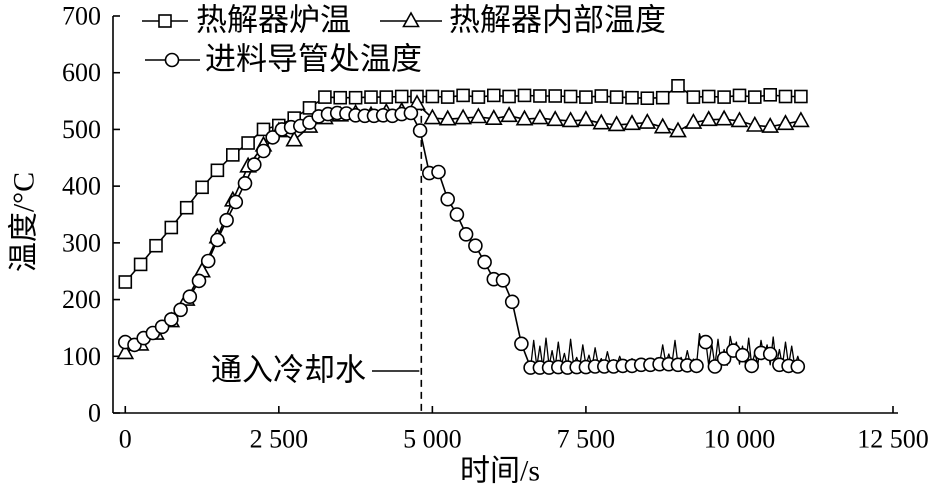 This screenshot has width=934, height=498. I want to click on legend-item: 热解器炉温, so click(246, 20).